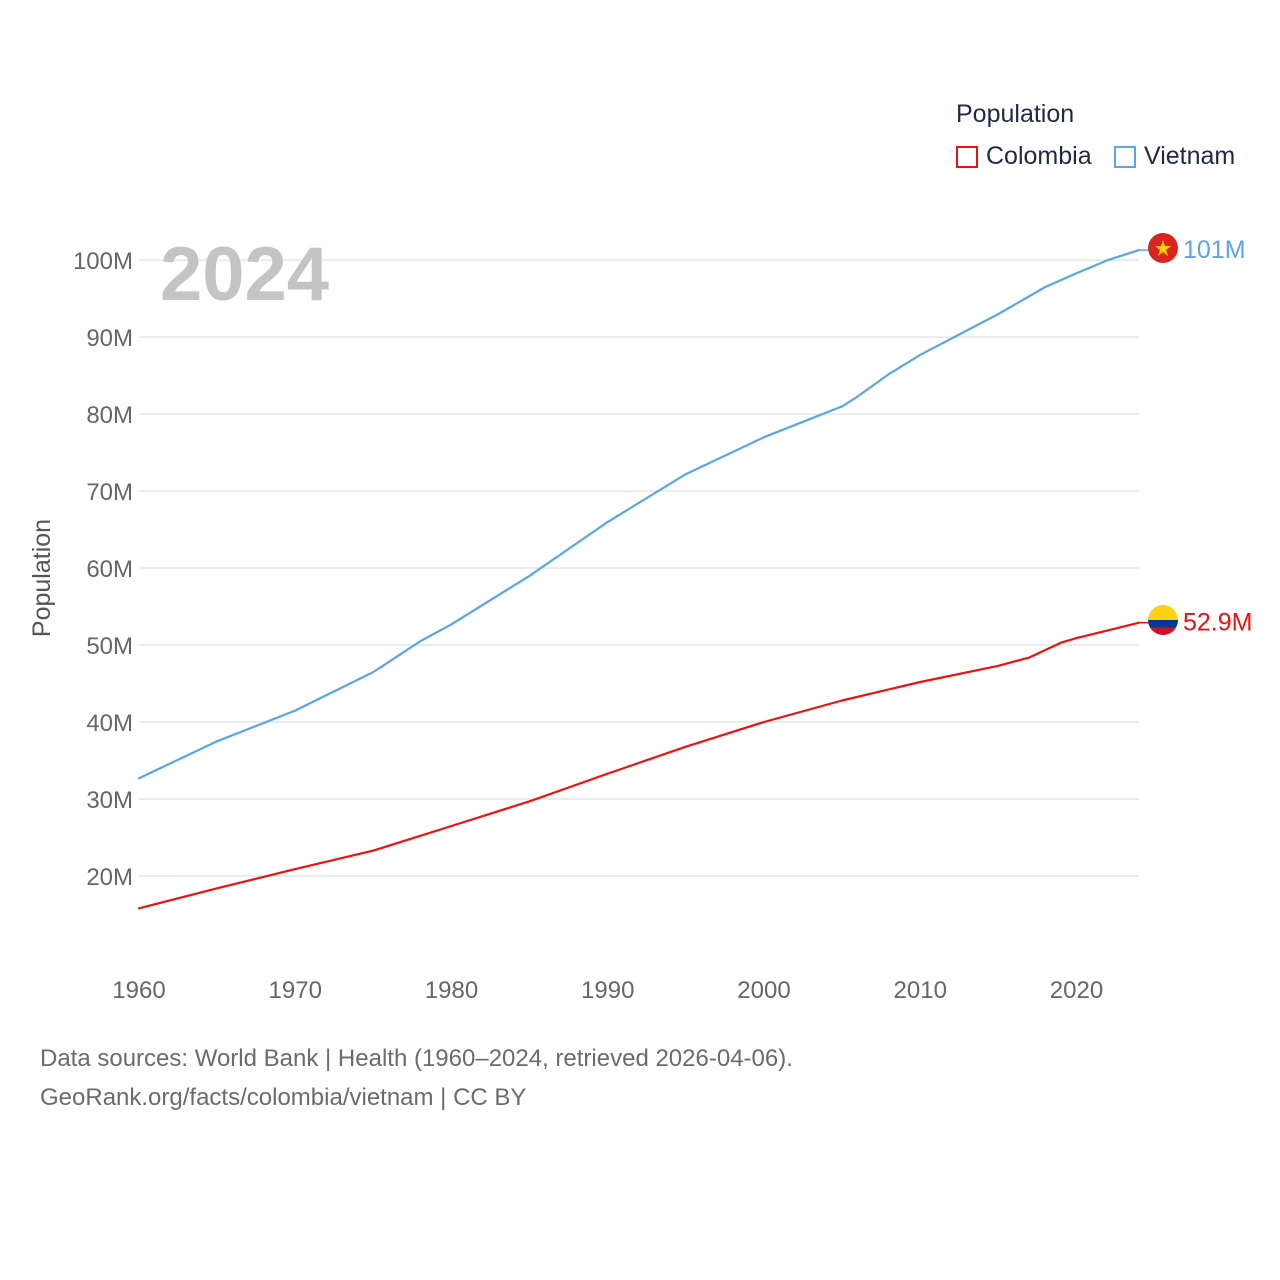 This screenshot has height=1280, width=1280. I want to click on end-flags, so click(1163, 434).